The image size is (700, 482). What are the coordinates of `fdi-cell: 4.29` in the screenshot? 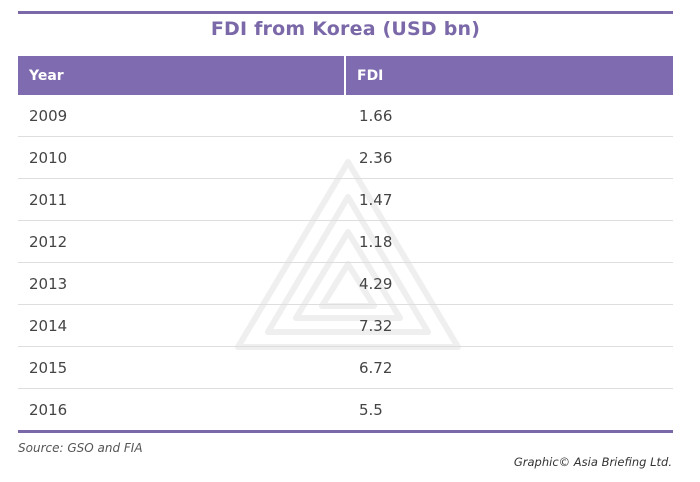 It's located at (376, 283).